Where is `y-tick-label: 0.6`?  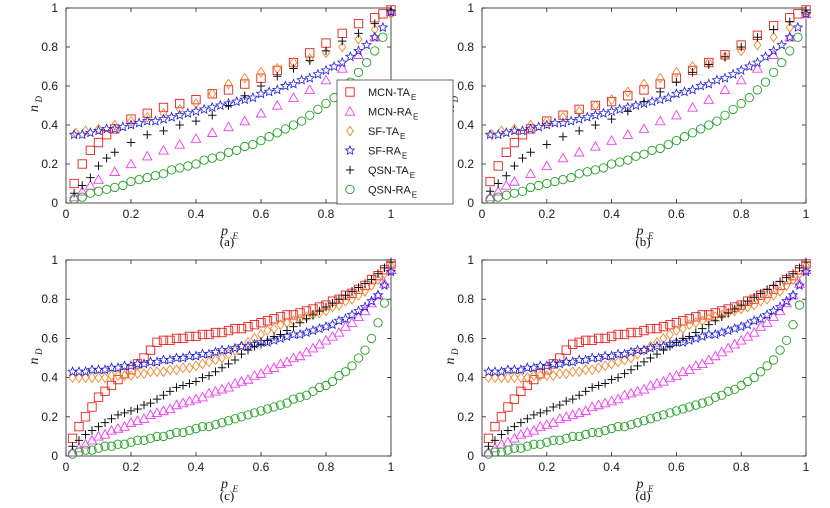
y-tick-label: 0.6 is located at coordinates (465, 338).